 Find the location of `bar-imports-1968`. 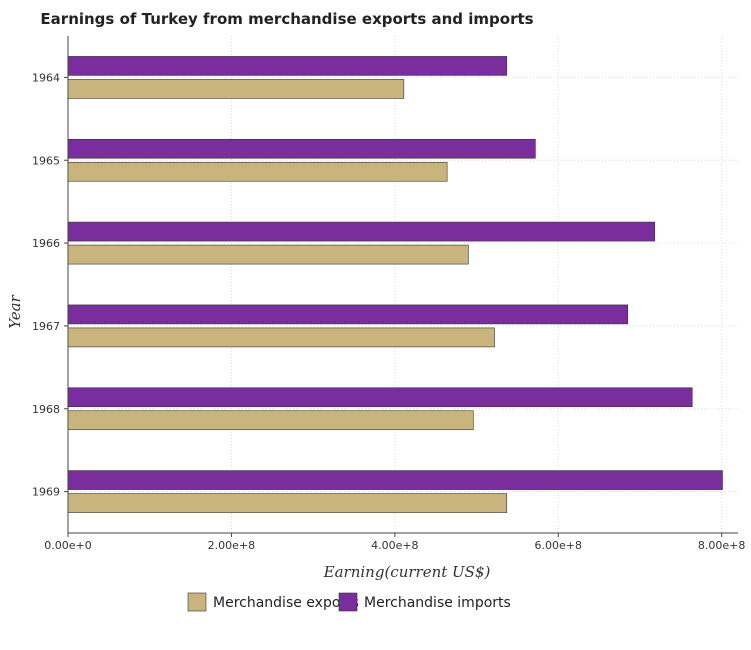

bar-imports-1968 is located at coordinates (380, 397).